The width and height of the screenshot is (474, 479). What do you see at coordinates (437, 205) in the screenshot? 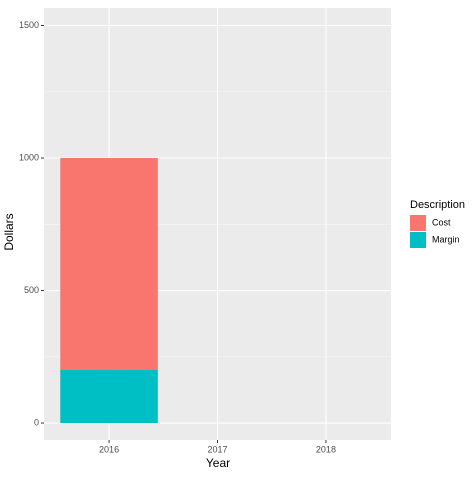
I see `legend-title: Description` at bounding box center [437, 205].